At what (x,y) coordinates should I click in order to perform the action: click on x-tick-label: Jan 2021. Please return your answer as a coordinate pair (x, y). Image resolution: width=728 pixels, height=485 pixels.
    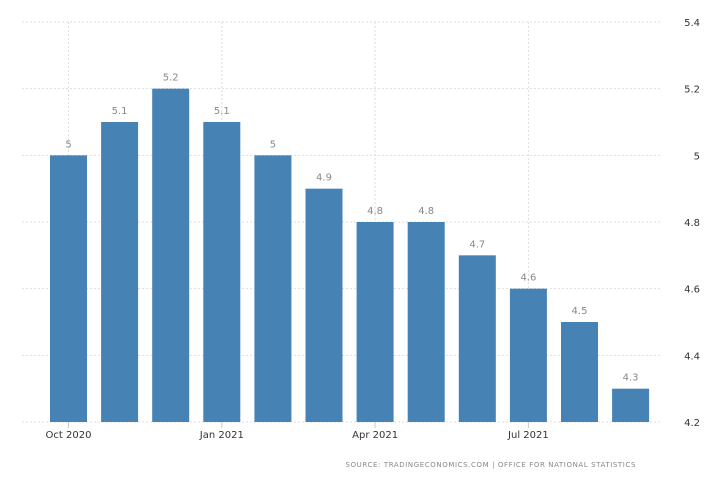
    Looking at the image, I should click on (221, 435).